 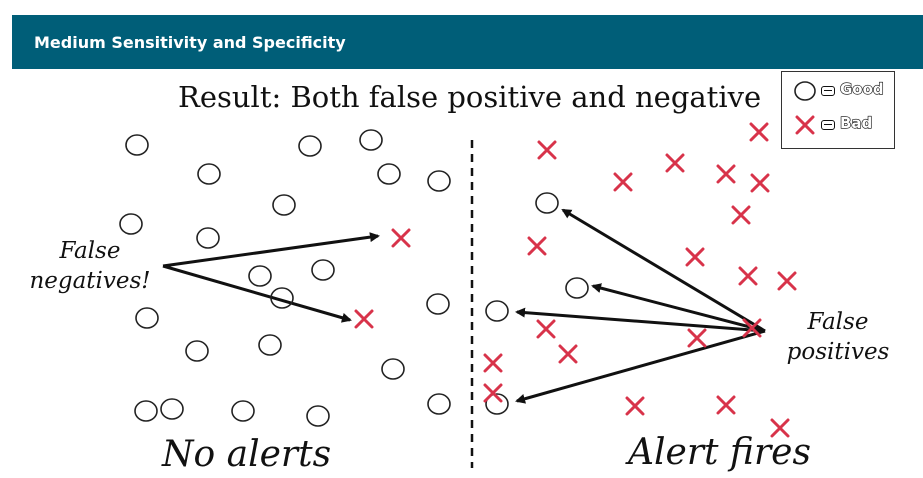 I want to click on false-positive-arrows, so click(x=640, y=306).